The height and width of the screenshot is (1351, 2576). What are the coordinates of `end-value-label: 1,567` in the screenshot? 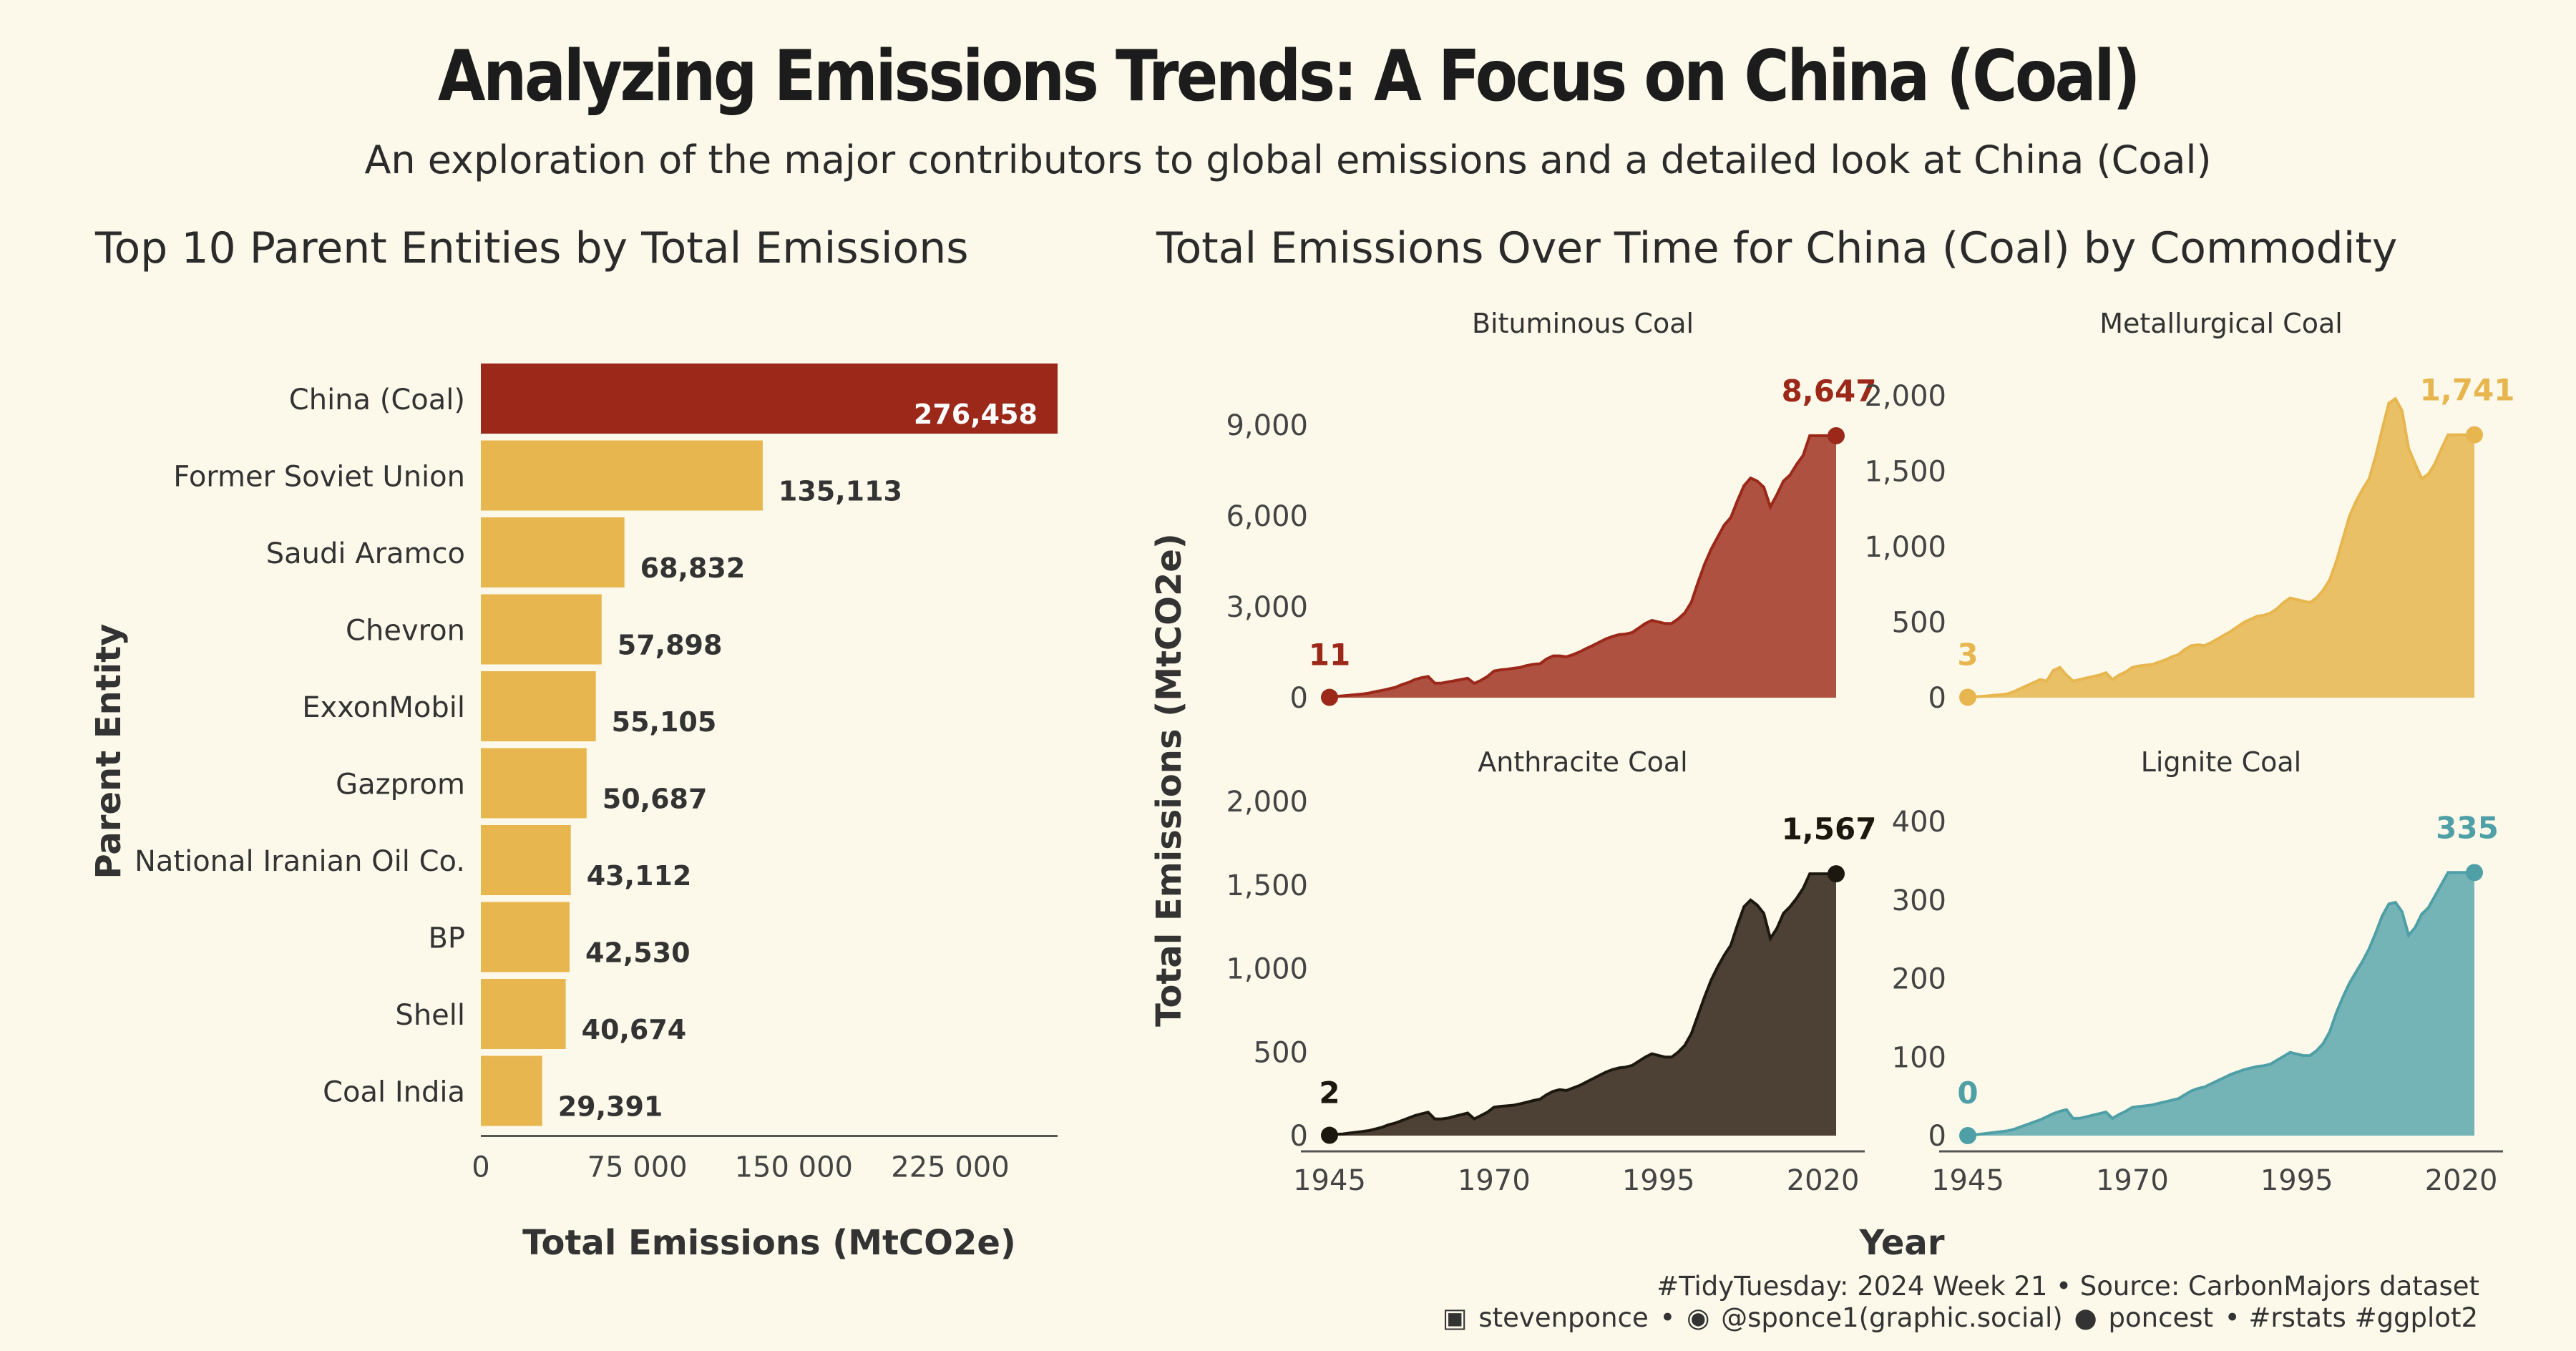 It's located at (1830, 829).